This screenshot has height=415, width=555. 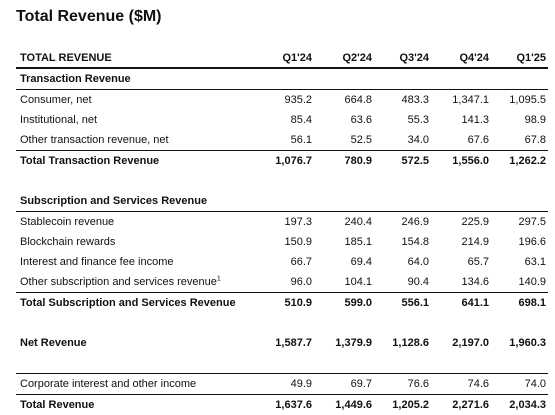 I want to click on cell: 2,197.0, so click(x=470, y=343).